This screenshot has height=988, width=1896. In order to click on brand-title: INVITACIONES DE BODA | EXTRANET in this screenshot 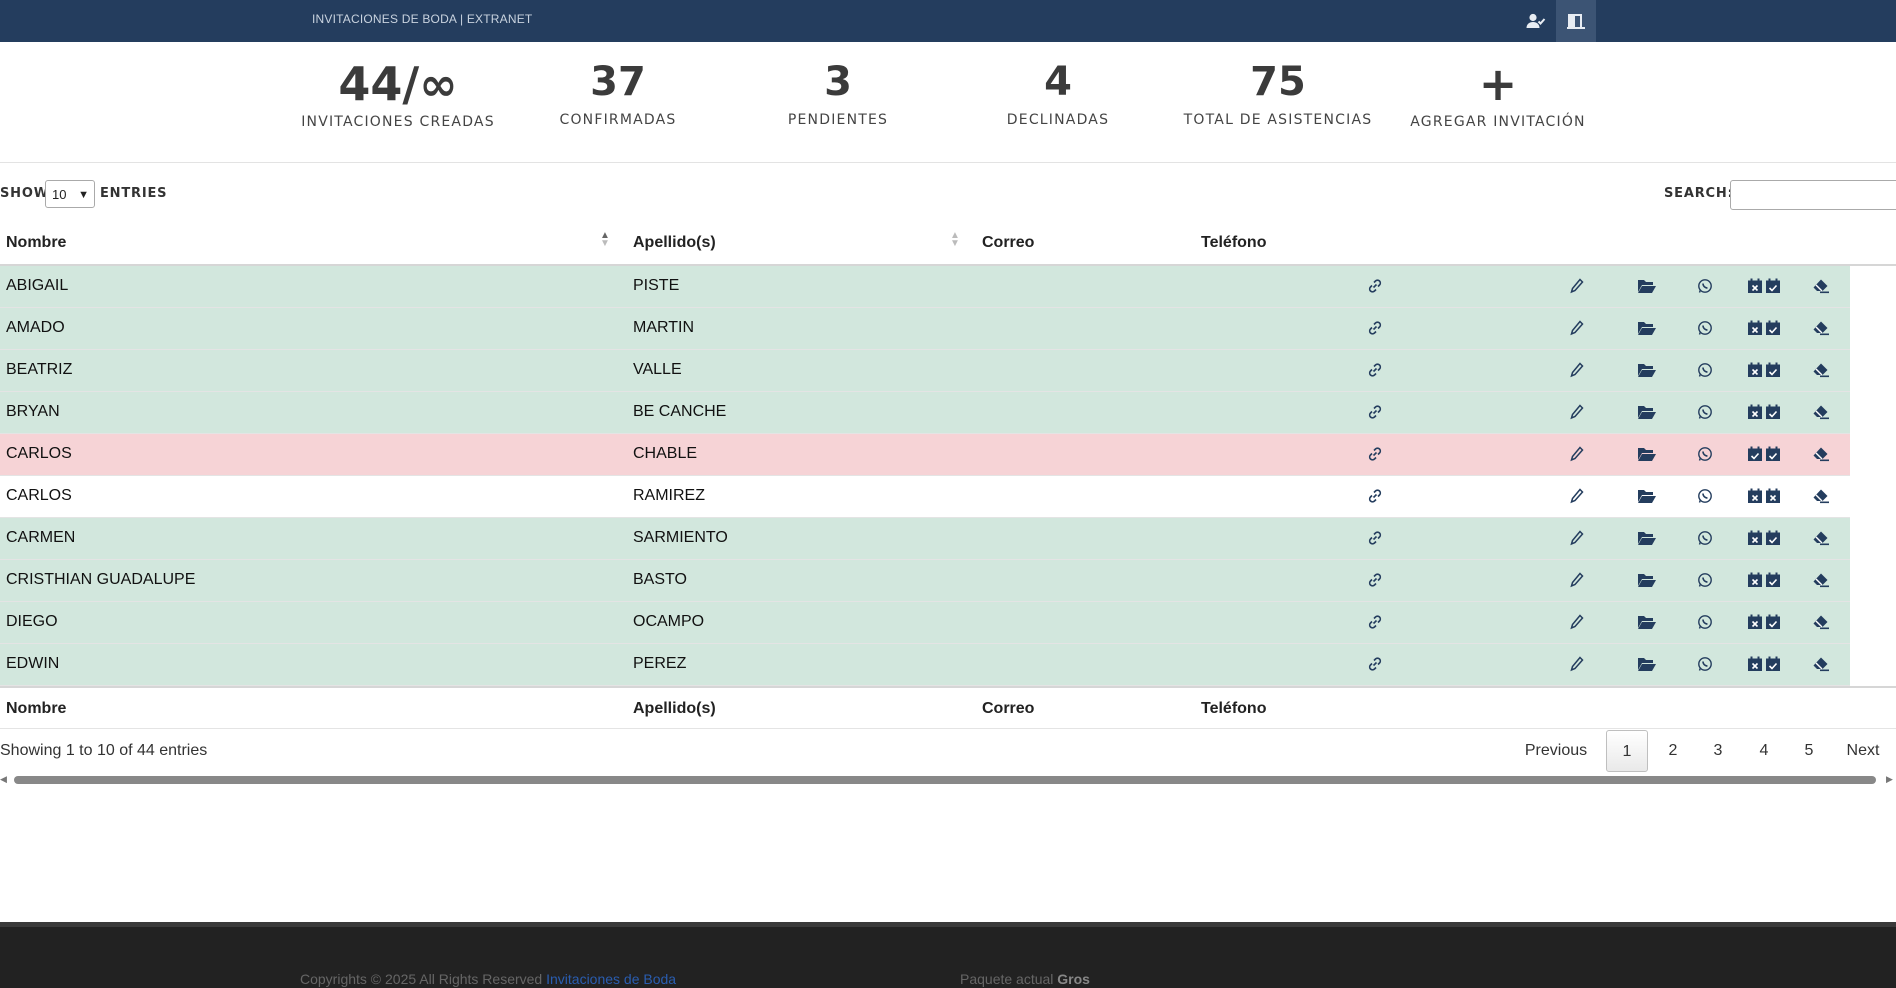, I will do `click(422, 19)`.